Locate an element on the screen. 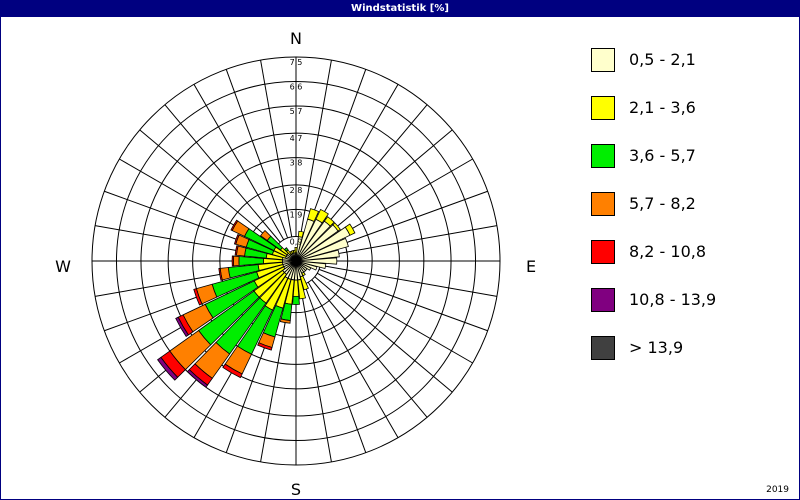  legend-label: 3,6 - 5,7 is located at coordinates (662, 155).